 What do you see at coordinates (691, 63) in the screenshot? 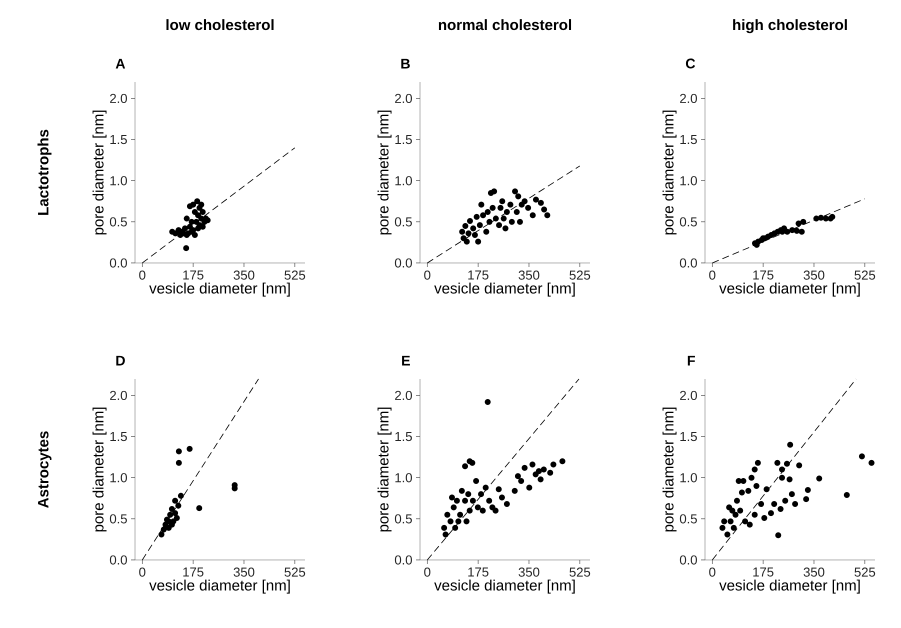
I see `chart-title: C` at bounding box center [691, 63].